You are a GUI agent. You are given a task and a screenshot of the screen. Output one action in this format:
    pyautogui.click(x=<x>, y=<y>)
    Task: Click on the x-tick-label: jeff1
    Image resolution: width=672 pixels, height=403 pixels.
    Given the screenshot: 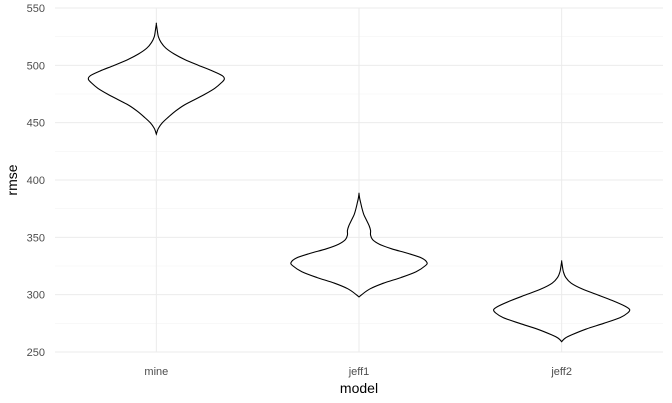 What is the action you would take?
    pyautogui.click(x=359, y=372)
    